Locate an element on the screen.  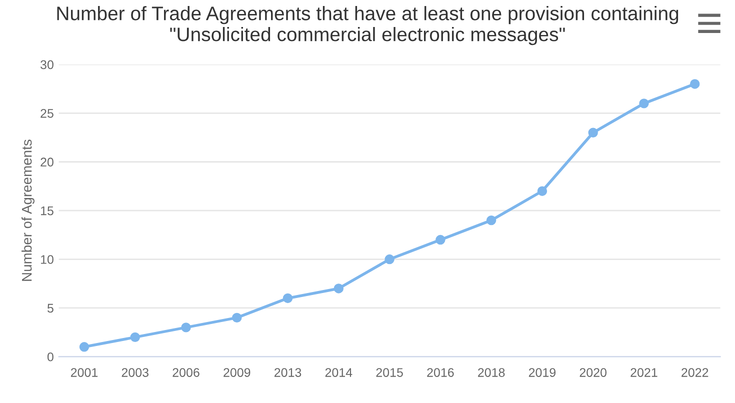
y-tick-label: 20 is located at coordinates (47, 162).